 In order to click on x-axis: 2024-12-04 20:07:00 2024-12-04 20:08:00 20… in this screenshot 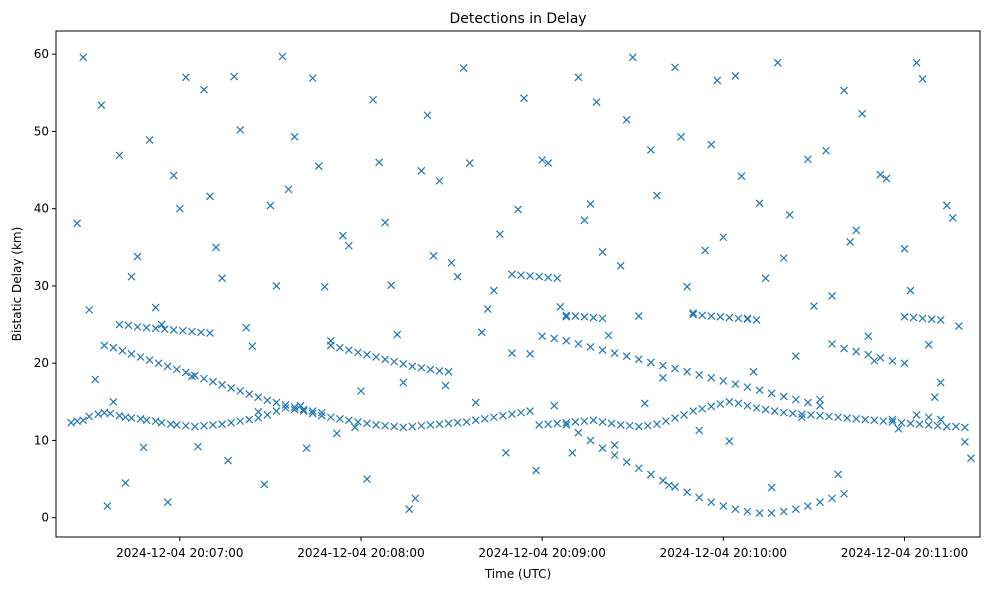, I will do `click(542, 548)`.